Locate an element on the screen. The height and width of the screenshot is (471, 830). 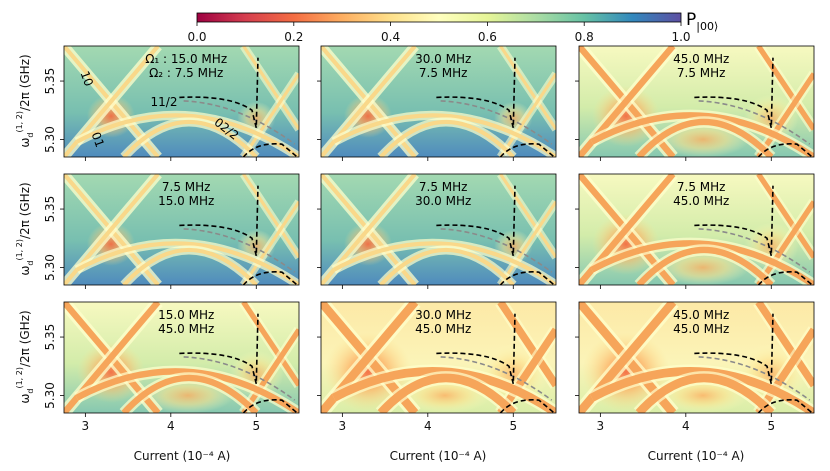
panel-annotation-line2: Ω₂ : 7.5 MHz is located at coordinates (186, 73).